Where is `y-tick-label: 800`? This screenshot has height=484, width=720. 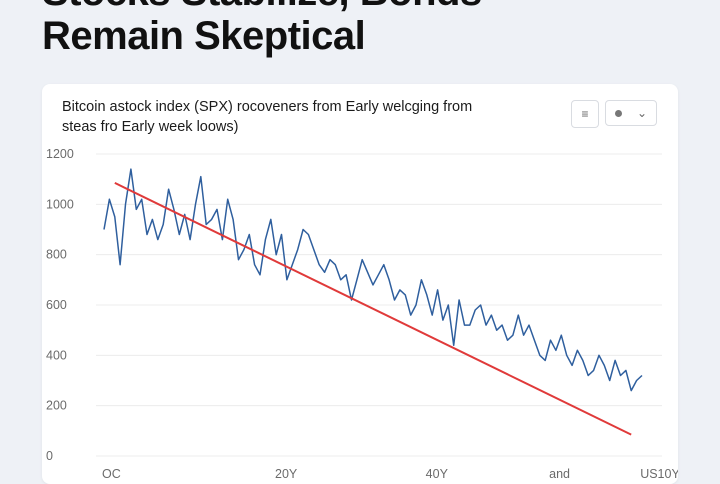
y-tick-label: 800 is located at coordinates (56, 255).